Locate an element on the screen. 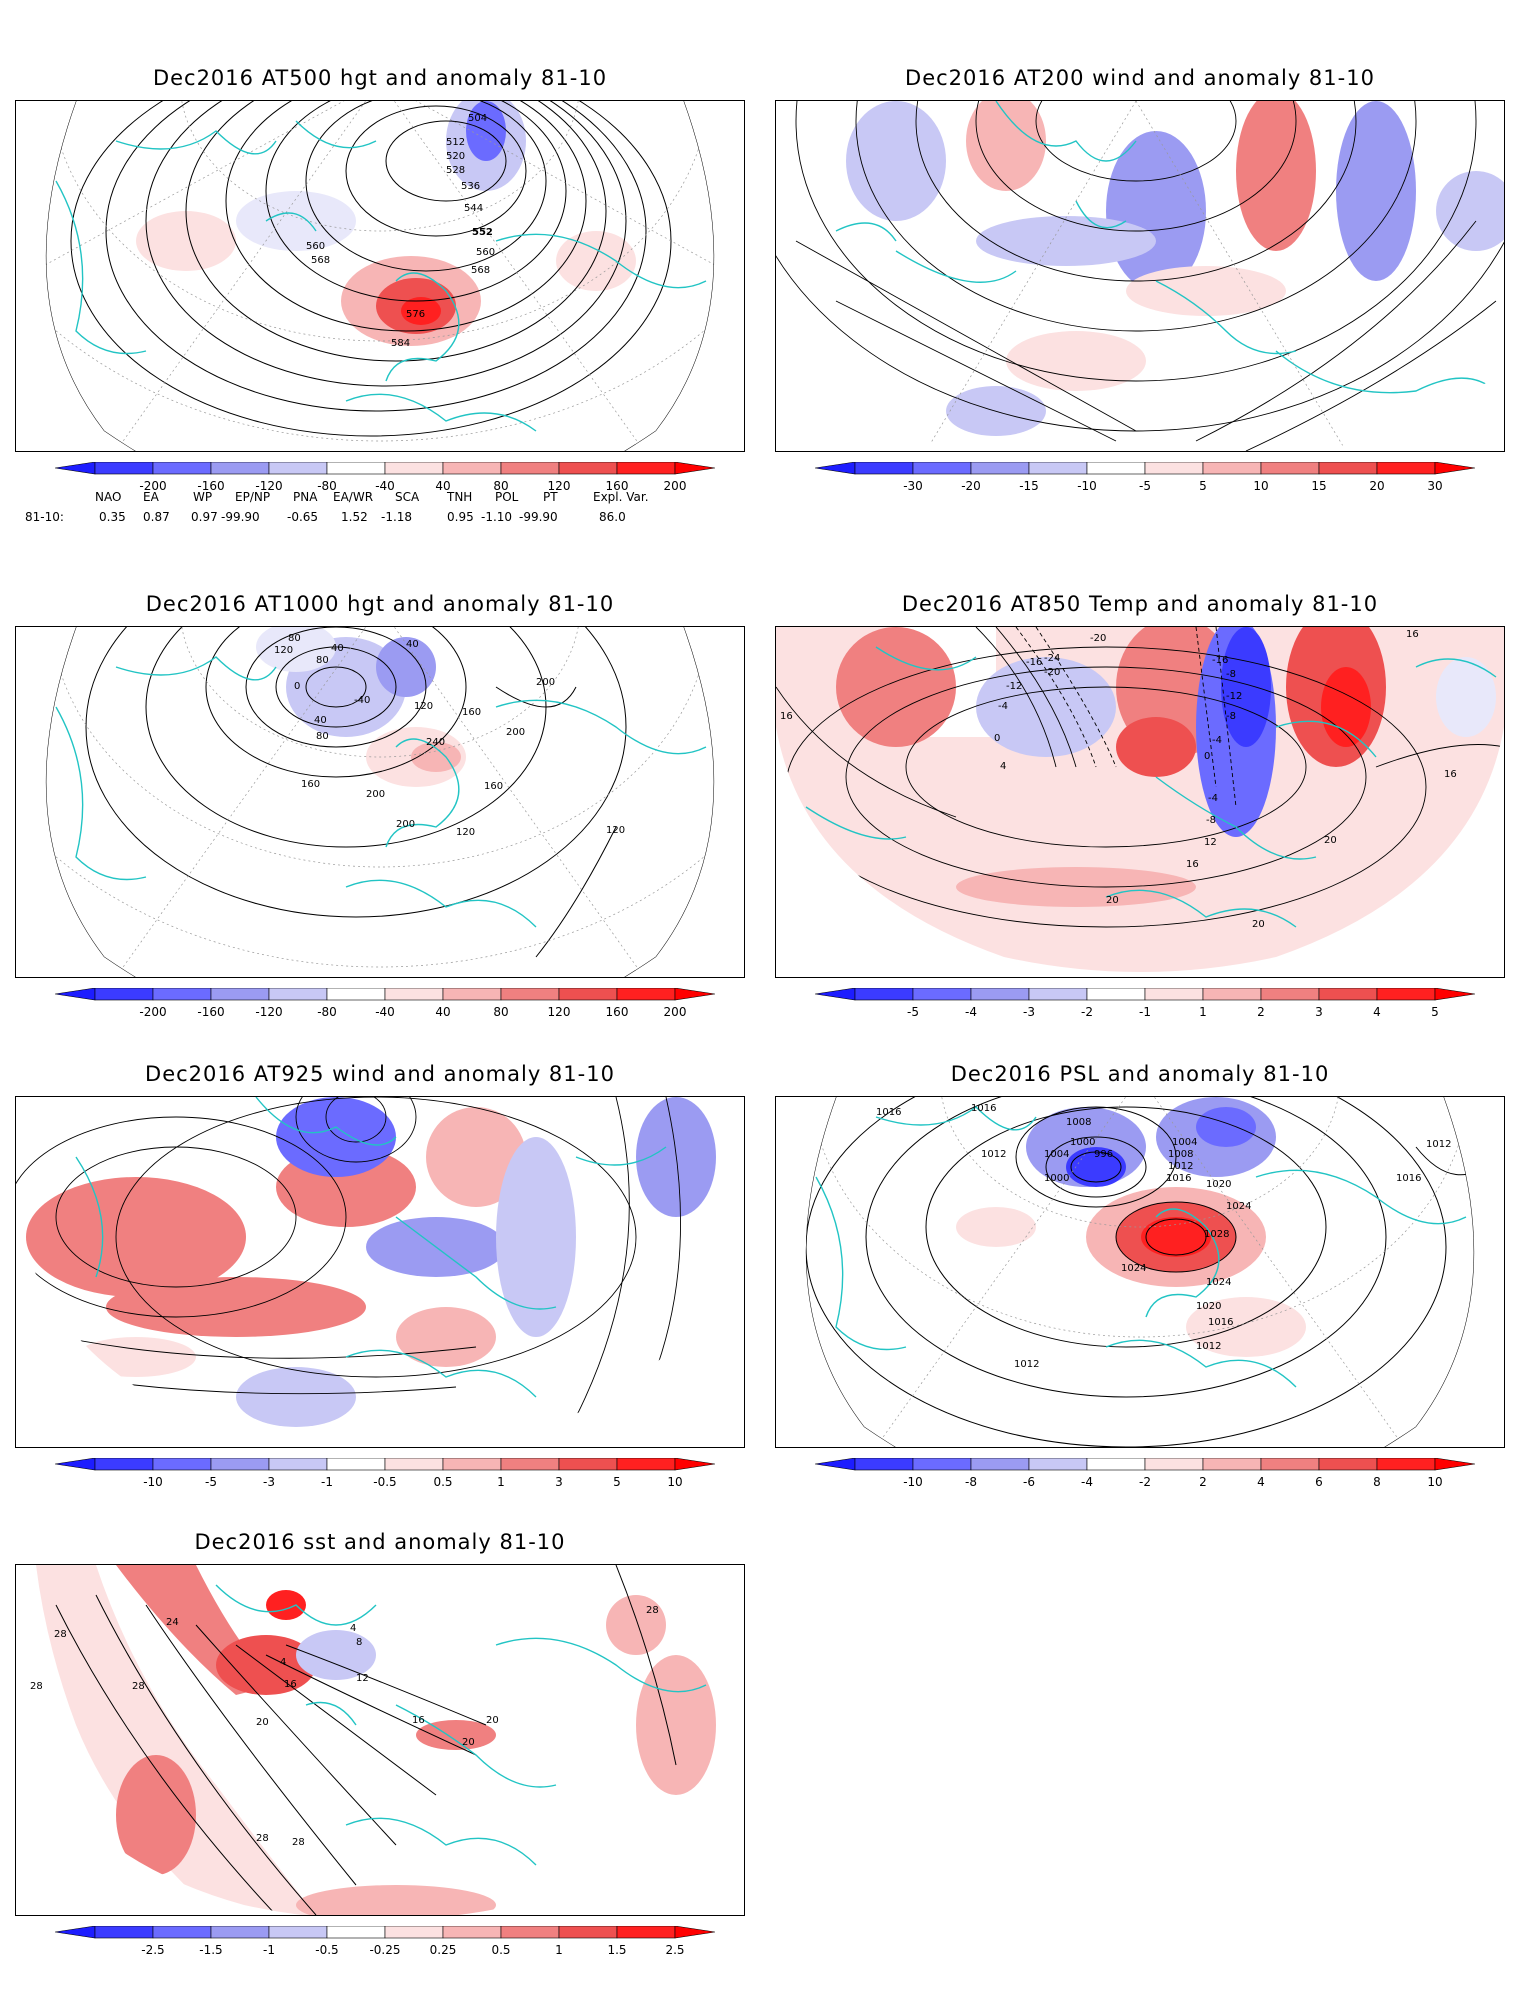 The image size is (1520, 2000). contour-label: 16 is located at coordinates (418, 1720).